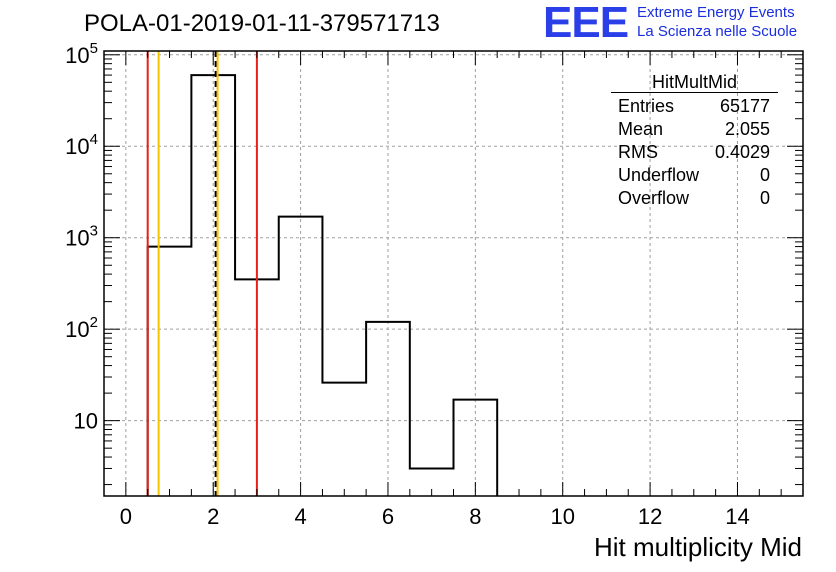 The image size is (836, 572). I want to click on x-tick-label: 10, so click(562, 516).